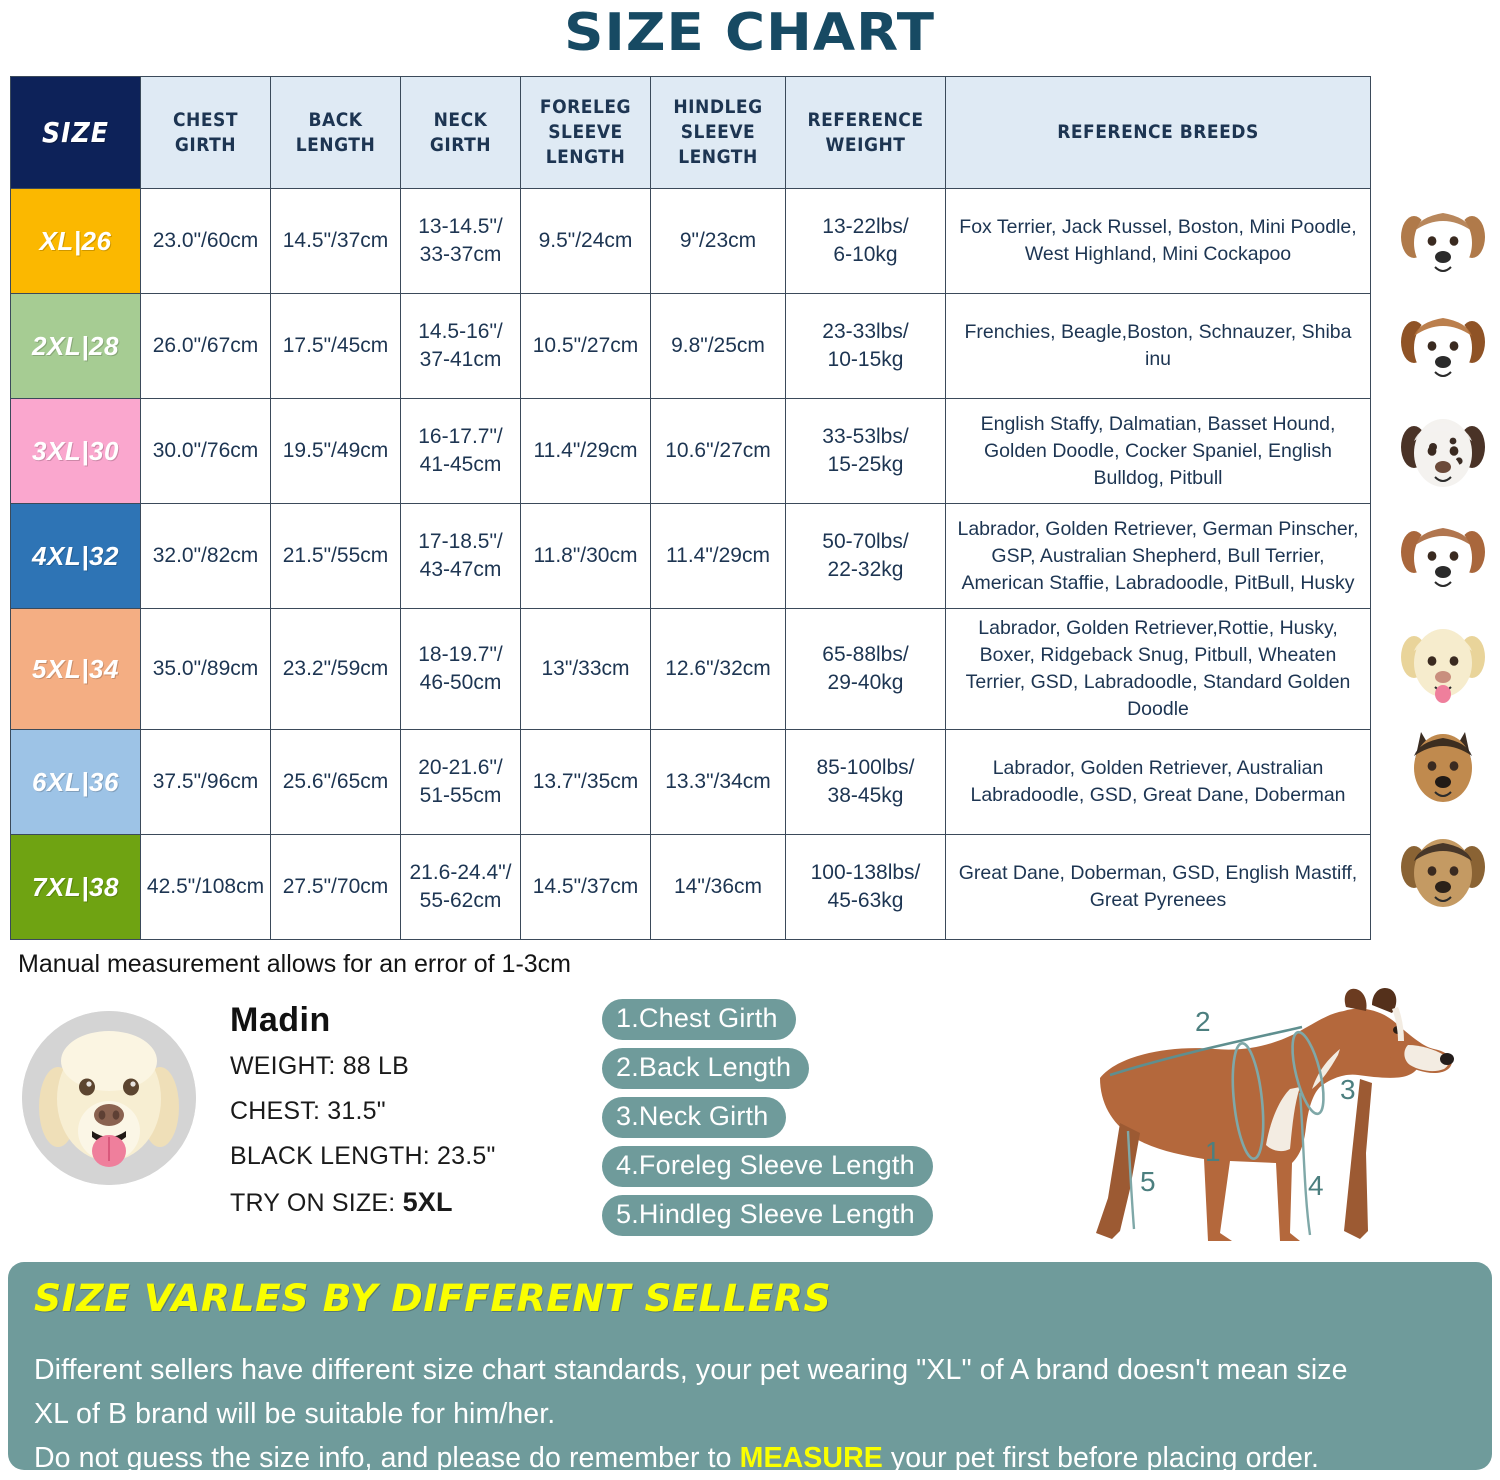 This screenshot has width=1500, height=1480. I want to click on reference-weight-cell: 33-53lbs/15-25kg, so click(865, 451).